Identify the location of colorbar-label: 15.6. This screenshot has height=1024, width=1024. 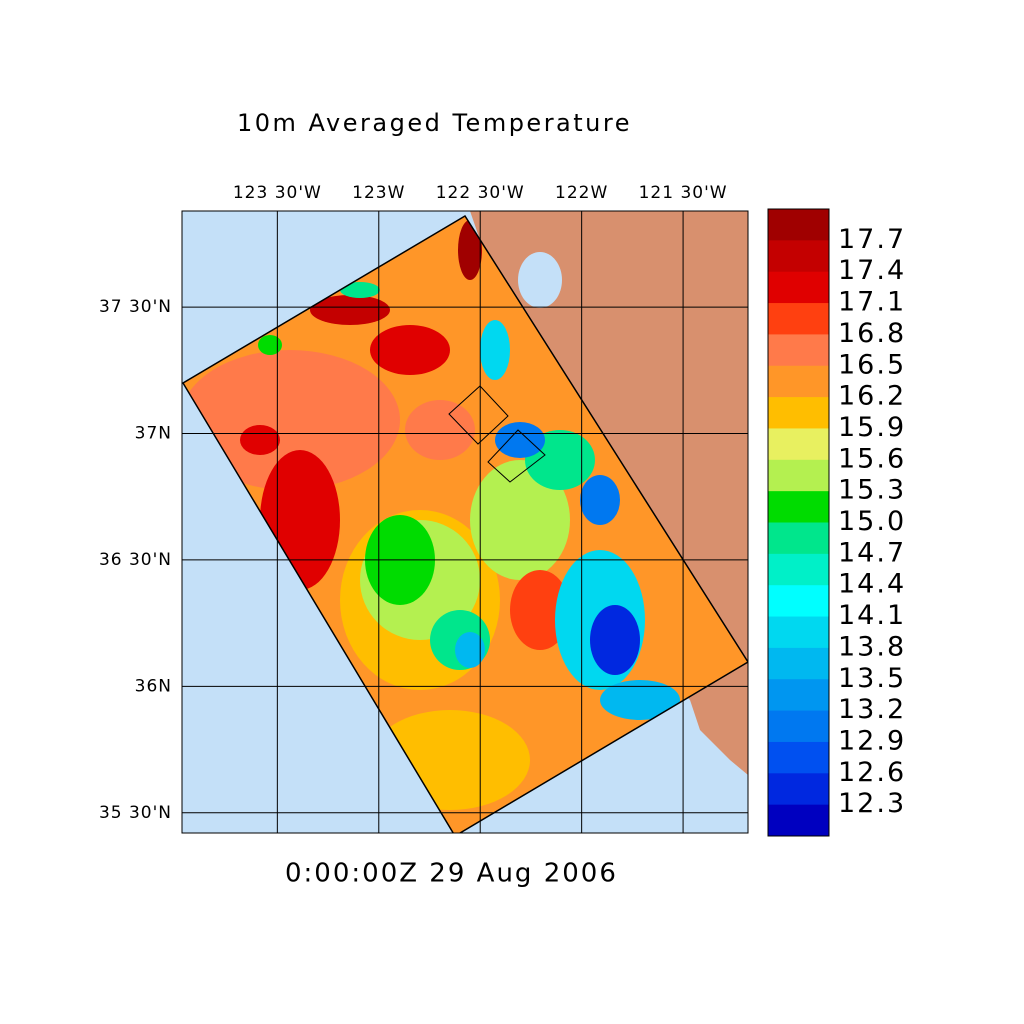
(872, 458).